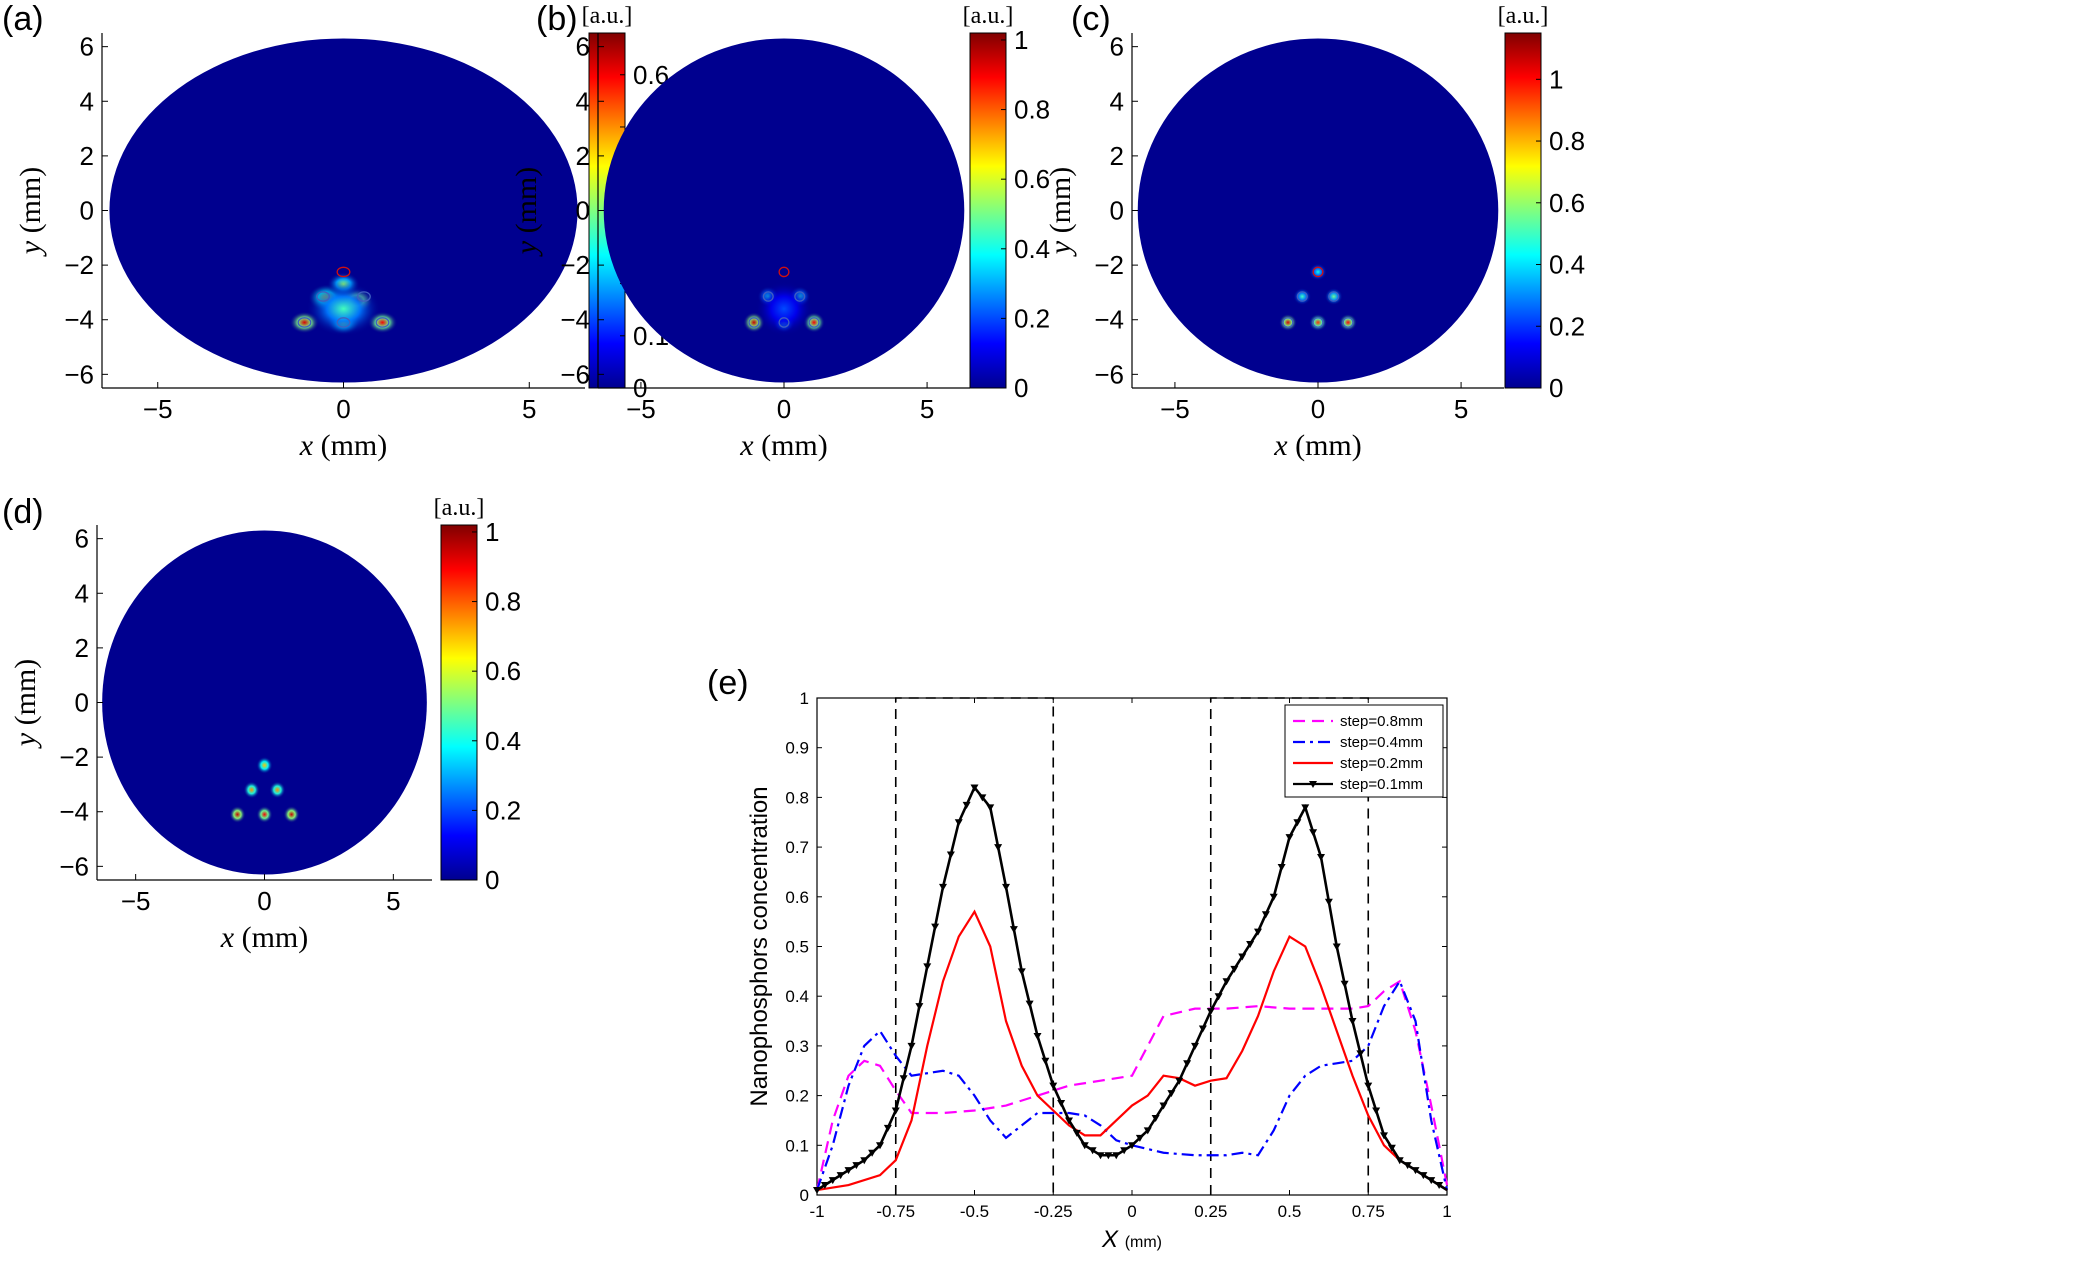 The width and height of the screenshot is (2081, 1262). What do you see at coordinates (557, 19) in the screenshot?
I see `panel-label: (b)` at bounding box center [557, 19].